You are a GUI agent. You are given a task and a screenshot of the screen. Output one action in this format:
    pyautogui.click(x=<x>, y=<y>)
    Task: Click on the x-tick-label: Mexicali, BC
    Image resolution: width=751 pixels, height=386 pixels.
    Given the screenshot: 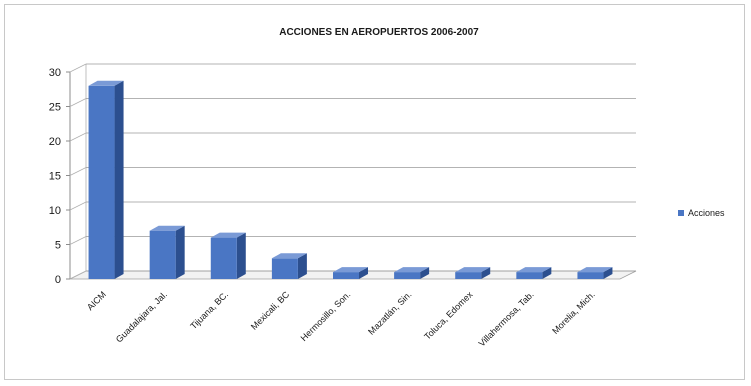 What is the action you would take?
    pyautogui.click(x=270, y=310)
    